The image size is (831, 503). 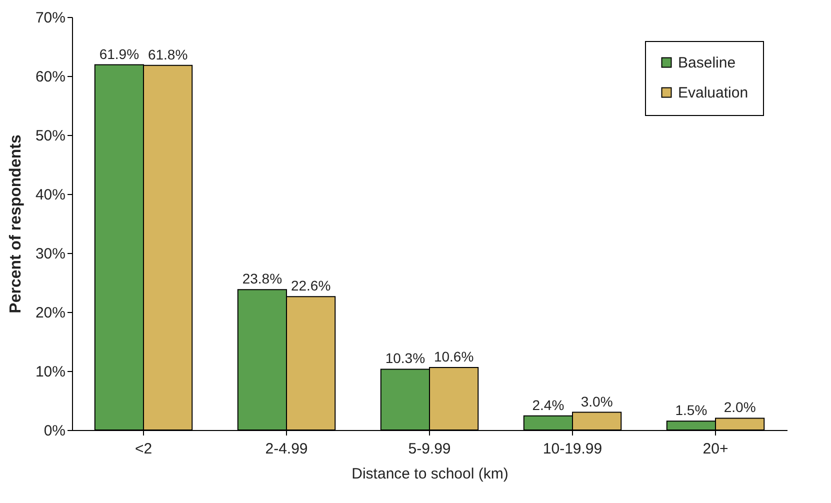 I want to click on data-label: 10.3%, so click(x=405, y=358).